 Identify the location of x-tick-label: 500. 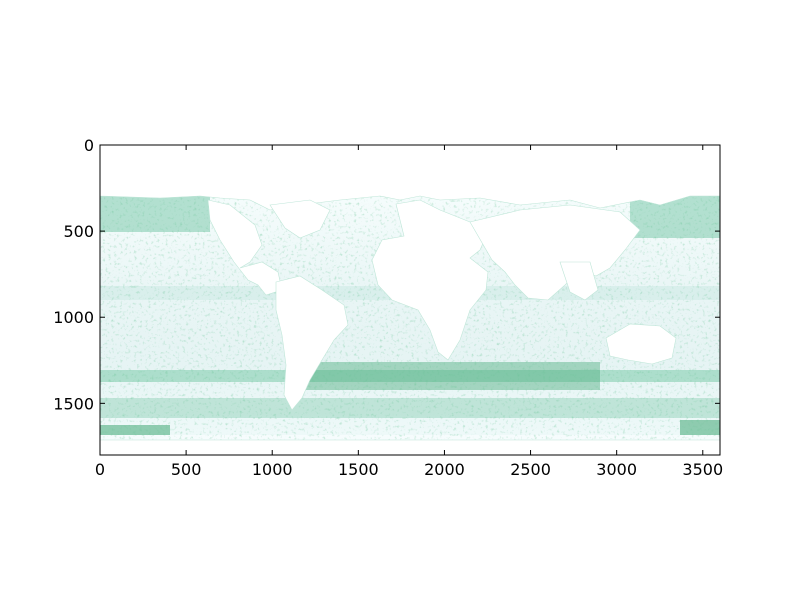
(186, 469).